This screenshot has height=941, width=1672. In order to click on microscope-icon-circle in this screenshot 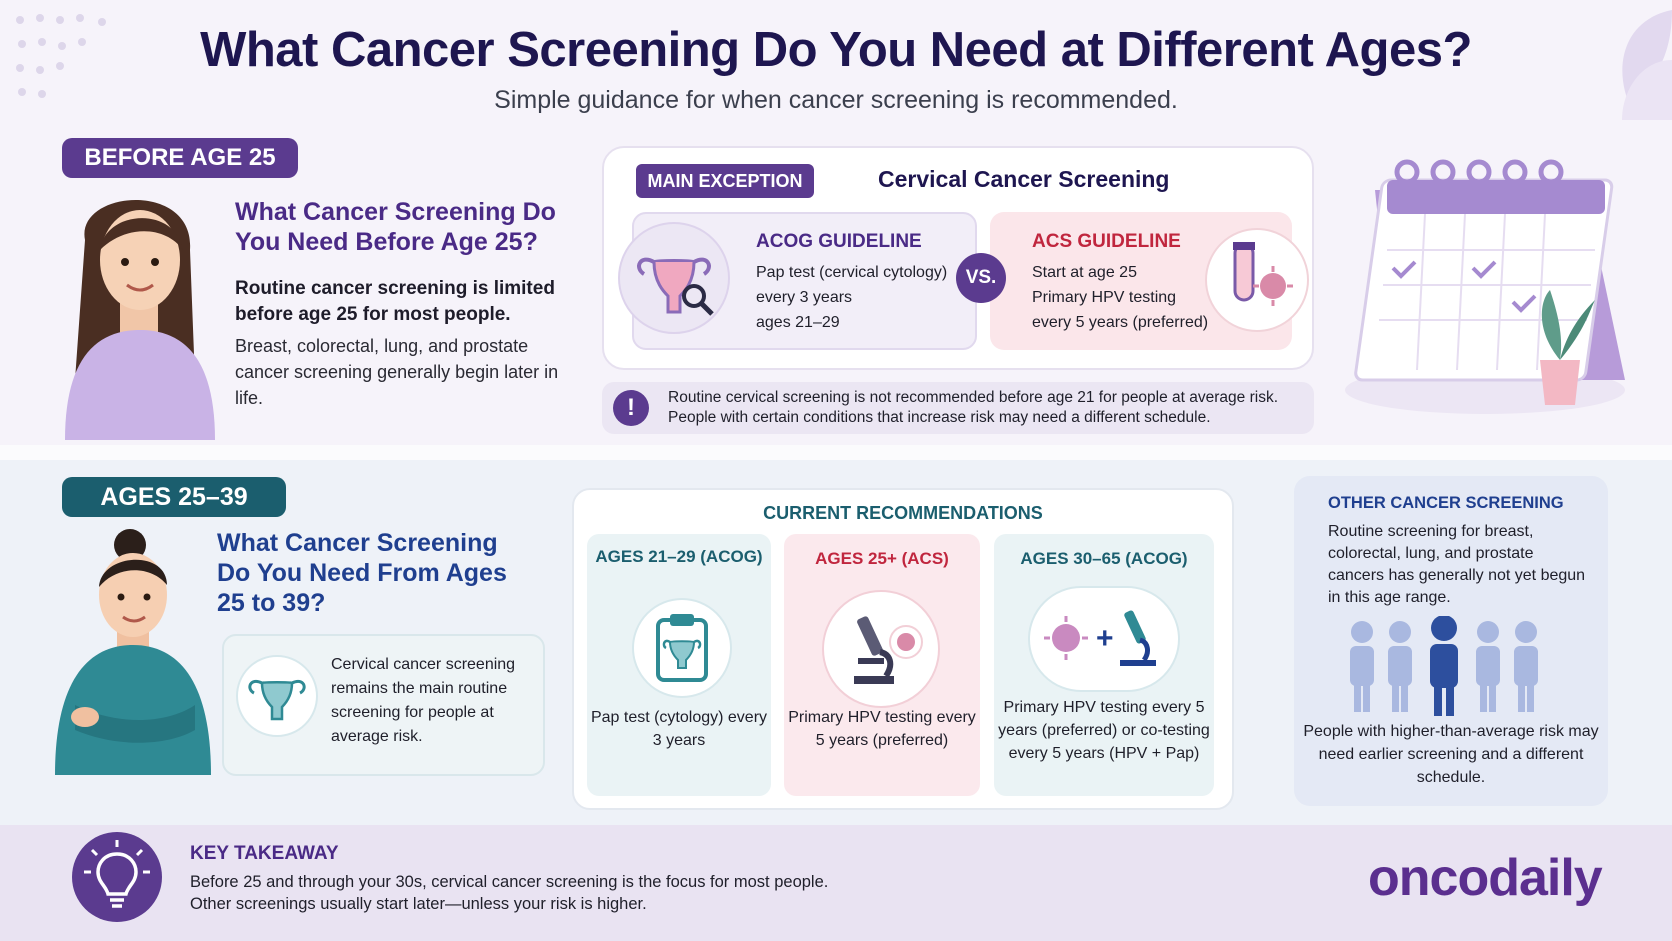, I will do `click(881, 649)`.